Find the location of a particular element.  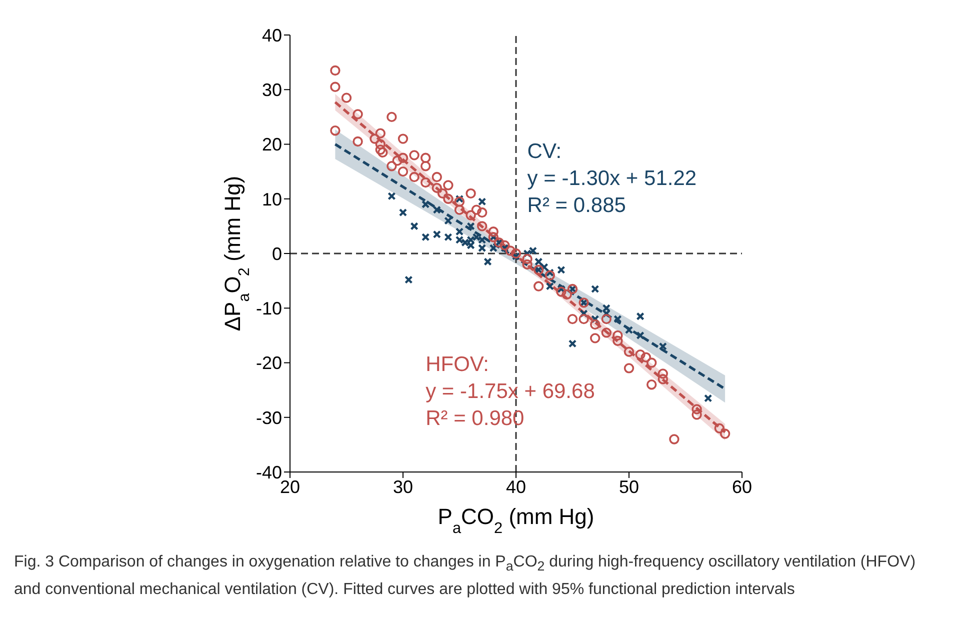

x-tick-label: 20 is located at coordinates (290, 486).